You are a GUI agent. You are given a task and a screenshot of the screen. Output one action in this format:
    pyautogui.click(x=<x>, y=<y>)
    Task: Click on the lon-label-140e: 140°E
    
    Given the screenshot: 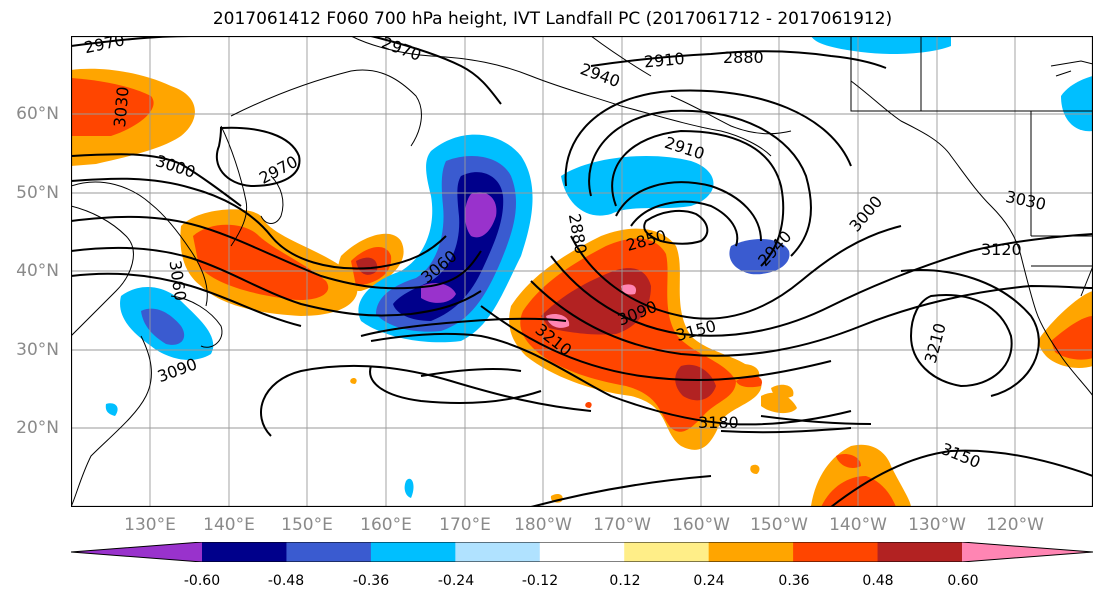 What is the action you would take?
    pyautogui.click(x=229, y=525)
    